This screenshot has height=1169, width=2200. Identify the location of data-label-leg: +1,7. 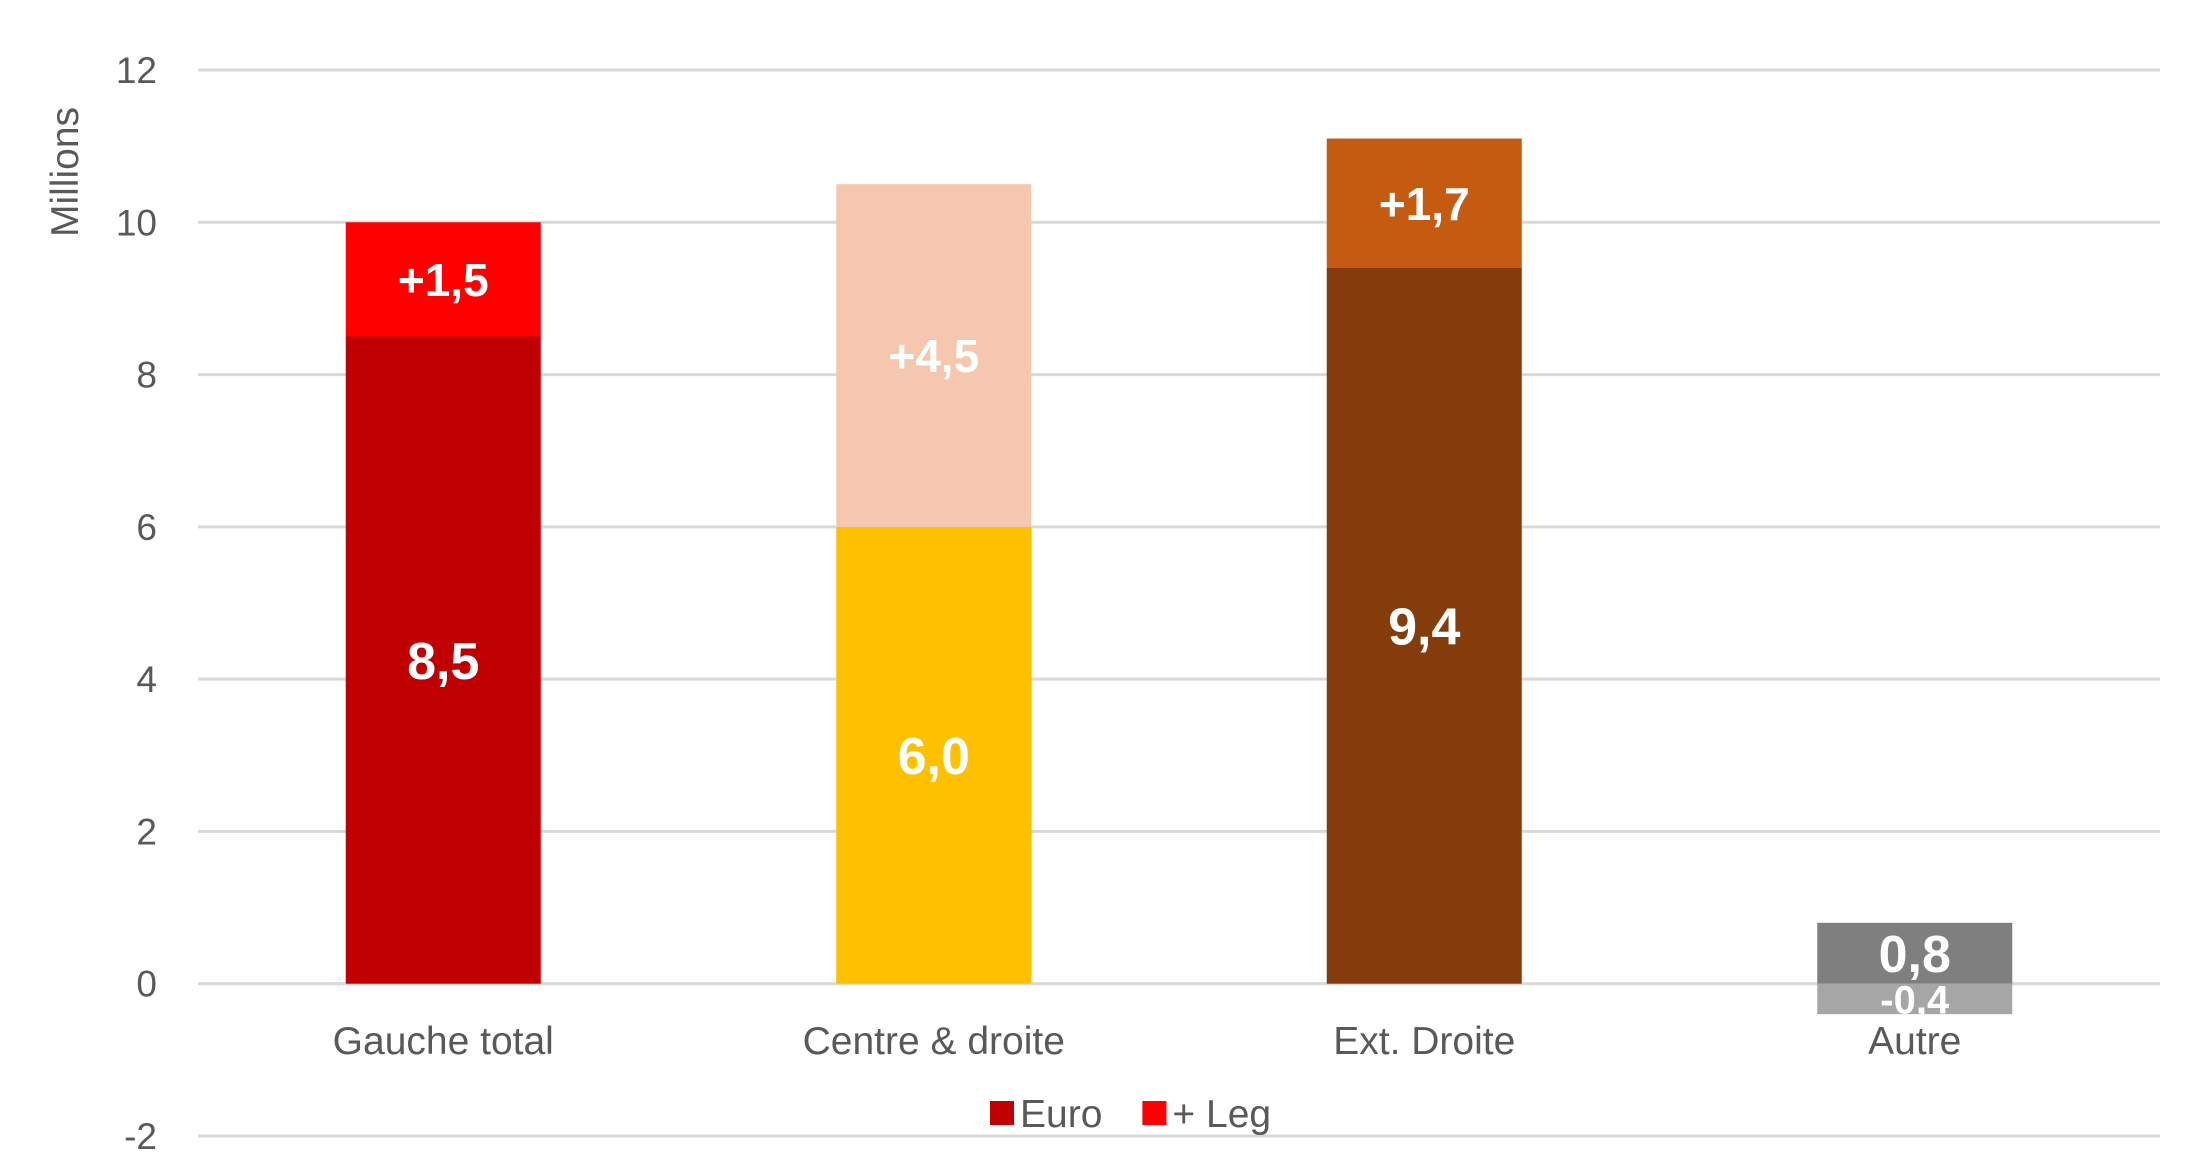
(1424, 204).